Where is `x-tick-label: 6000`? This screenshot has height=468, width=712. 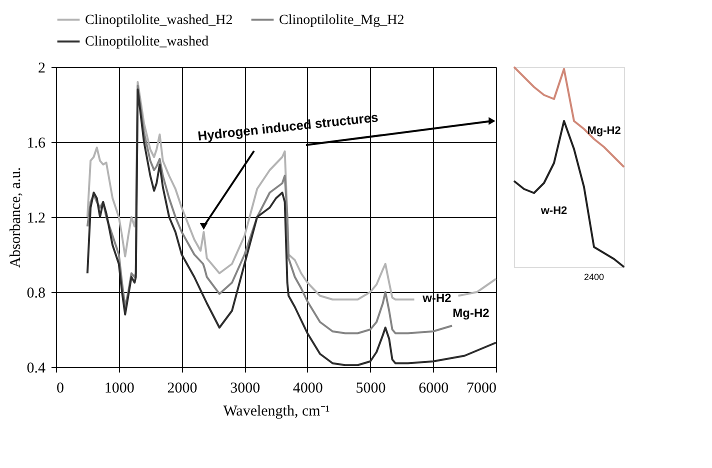
x-tick-label: 6000 is located at coordinates (433, 388).